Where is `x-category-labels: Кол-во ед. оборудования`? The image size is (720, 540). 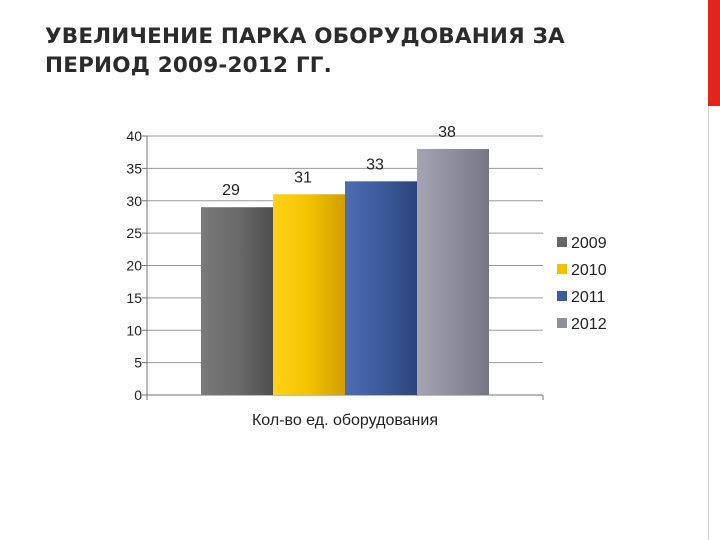
x-category-labels: Кол-во ед. оборудования is located at coordinates (345, 420).